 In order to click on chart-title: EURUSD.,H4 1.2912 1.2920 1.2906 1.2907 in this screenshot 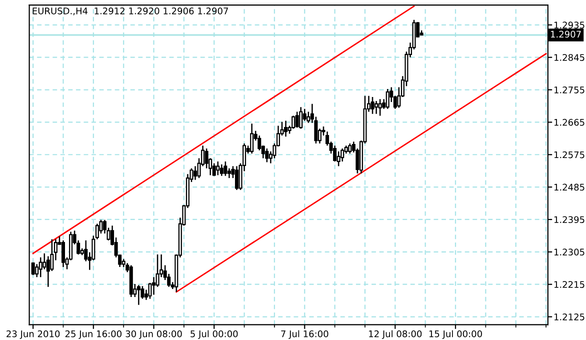, I will do `click(130, 11)`.